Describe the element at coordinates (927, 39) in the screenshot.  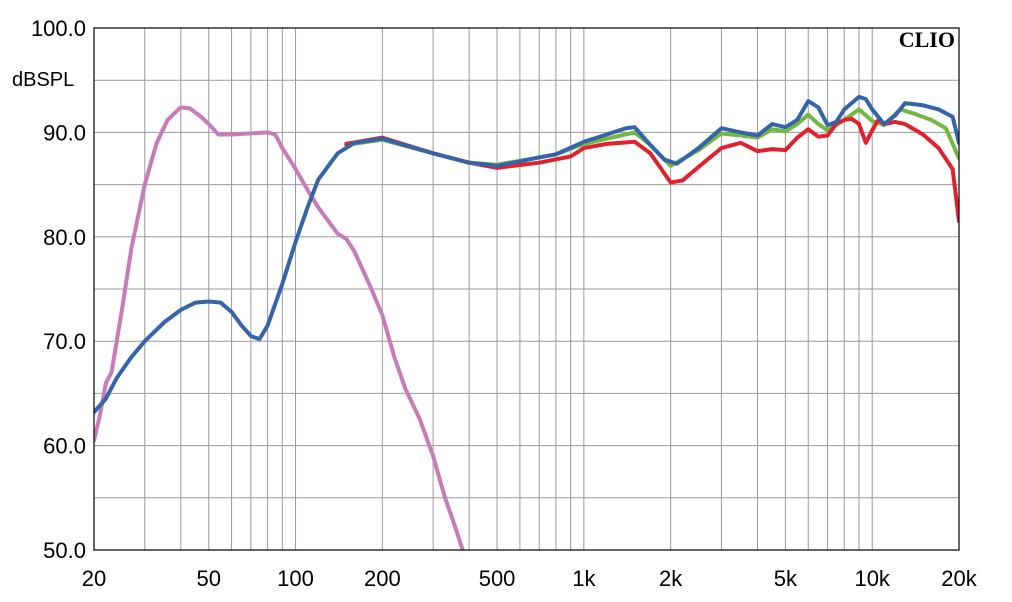
I see `clio-watermark: CLIO` at that location.